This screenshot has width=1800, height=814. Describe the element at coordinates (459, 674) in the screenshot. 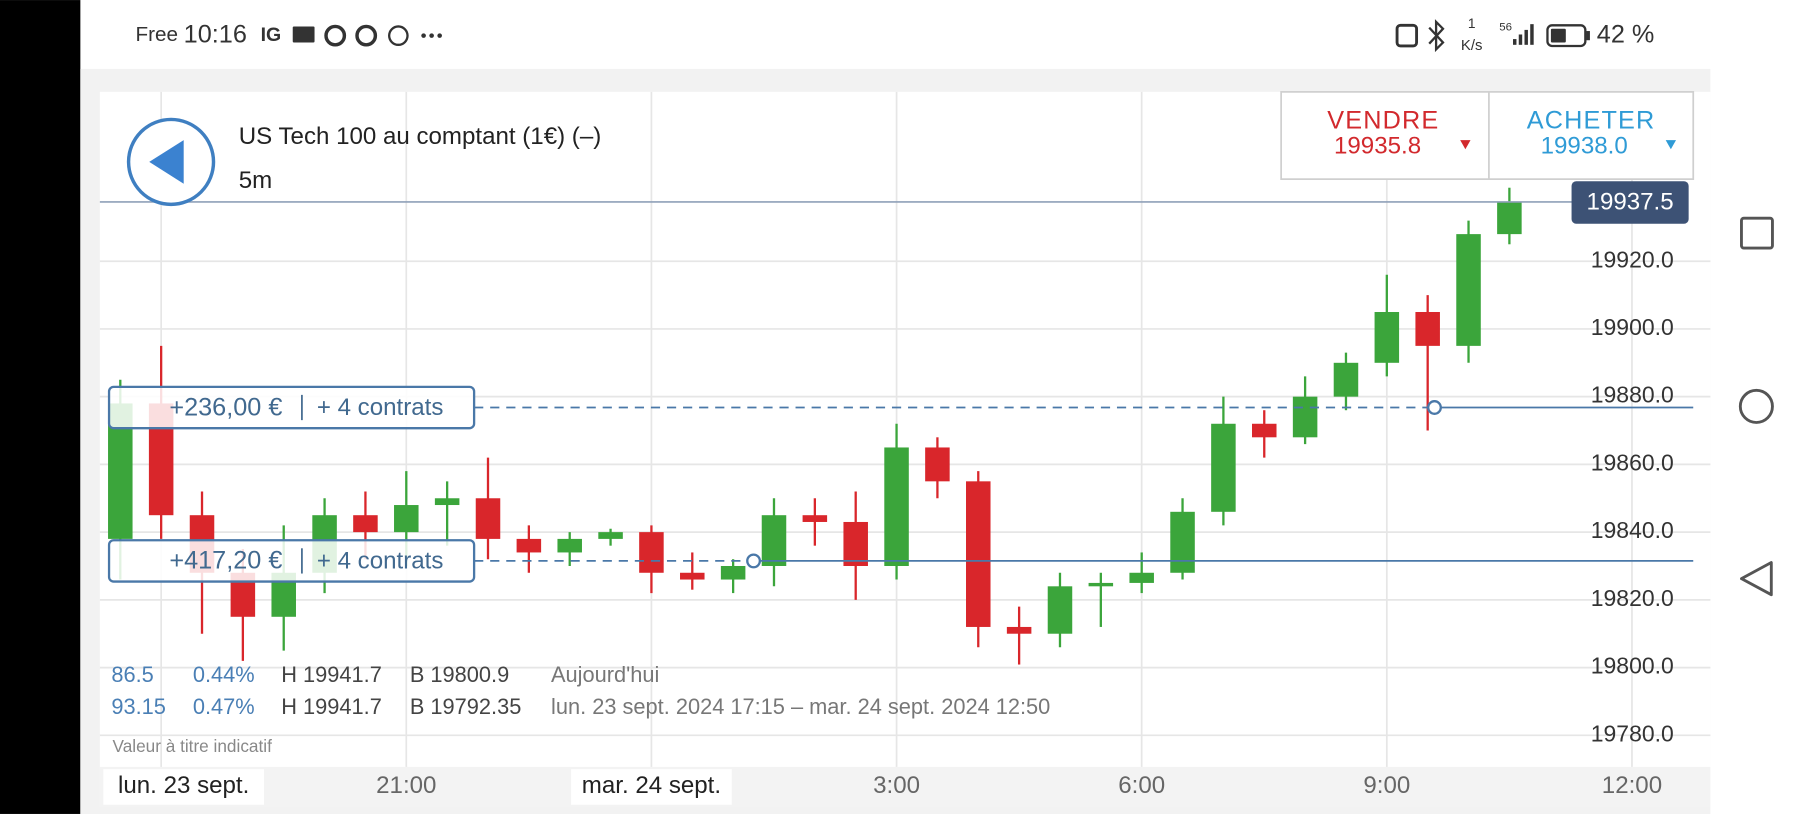

I see `stat-low: B 19800.9` at that location.